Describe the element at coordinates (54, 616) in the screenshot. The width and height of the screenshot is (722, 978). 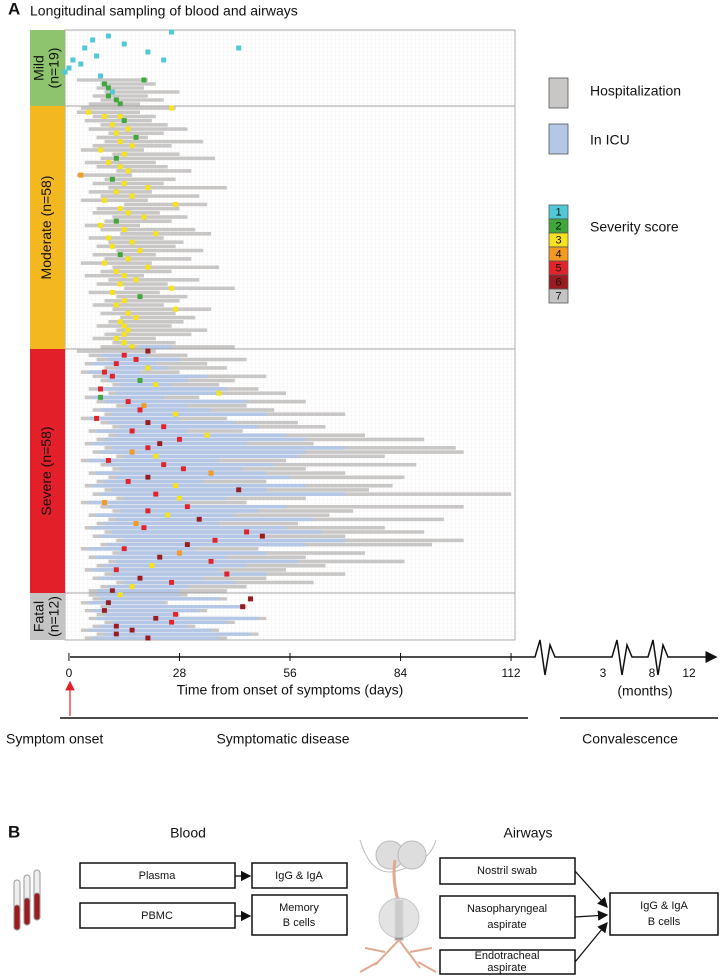
I see `group-label: (n=12)` at that location.